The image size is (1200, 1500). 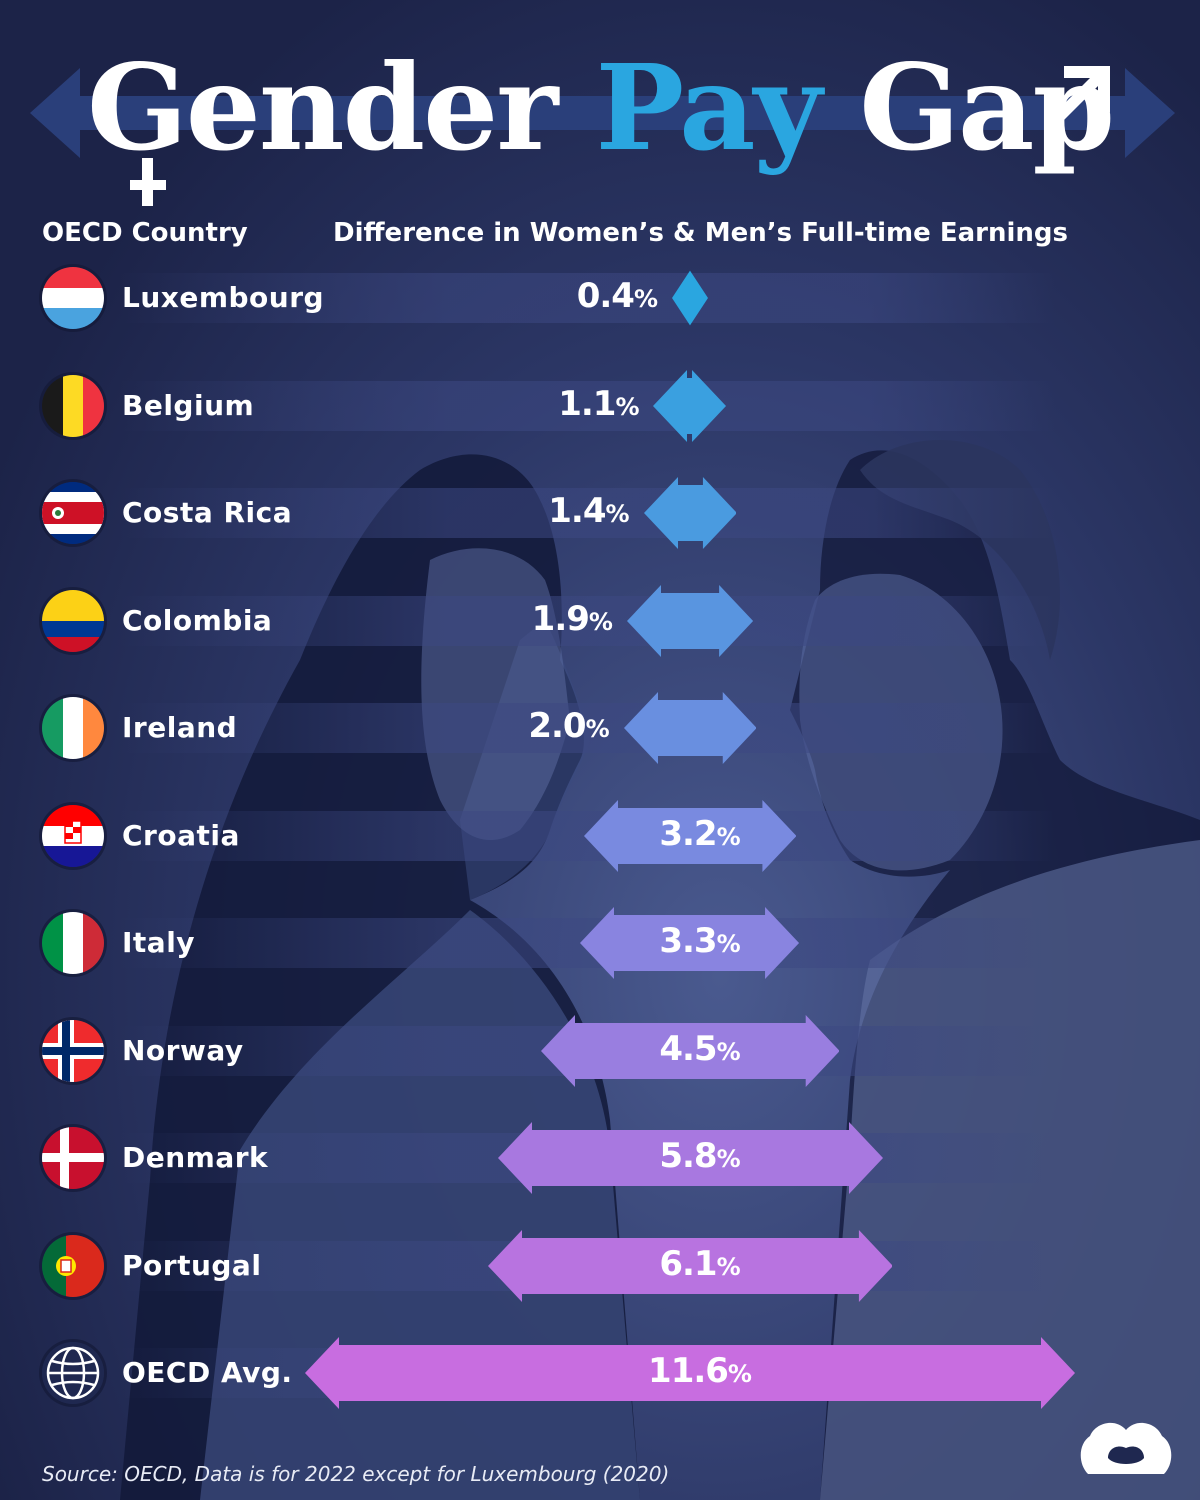 I want to click on colombia-flag-icon, so click(x=73, y=620).